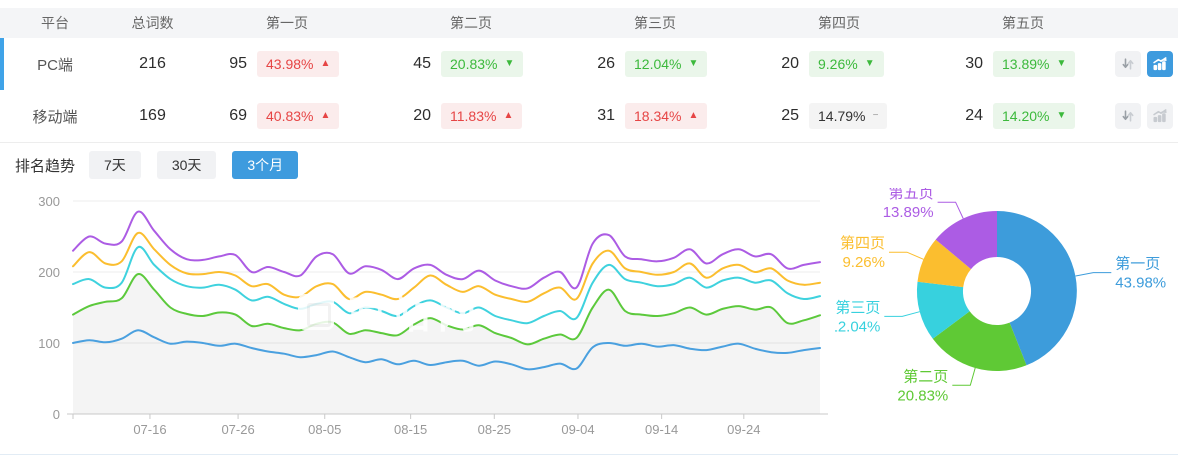  What do you see at coordinates (848, 116) in the screenshot?
I see `page4-pct-badge: 14.79% −` at bounding box center [848, 116].